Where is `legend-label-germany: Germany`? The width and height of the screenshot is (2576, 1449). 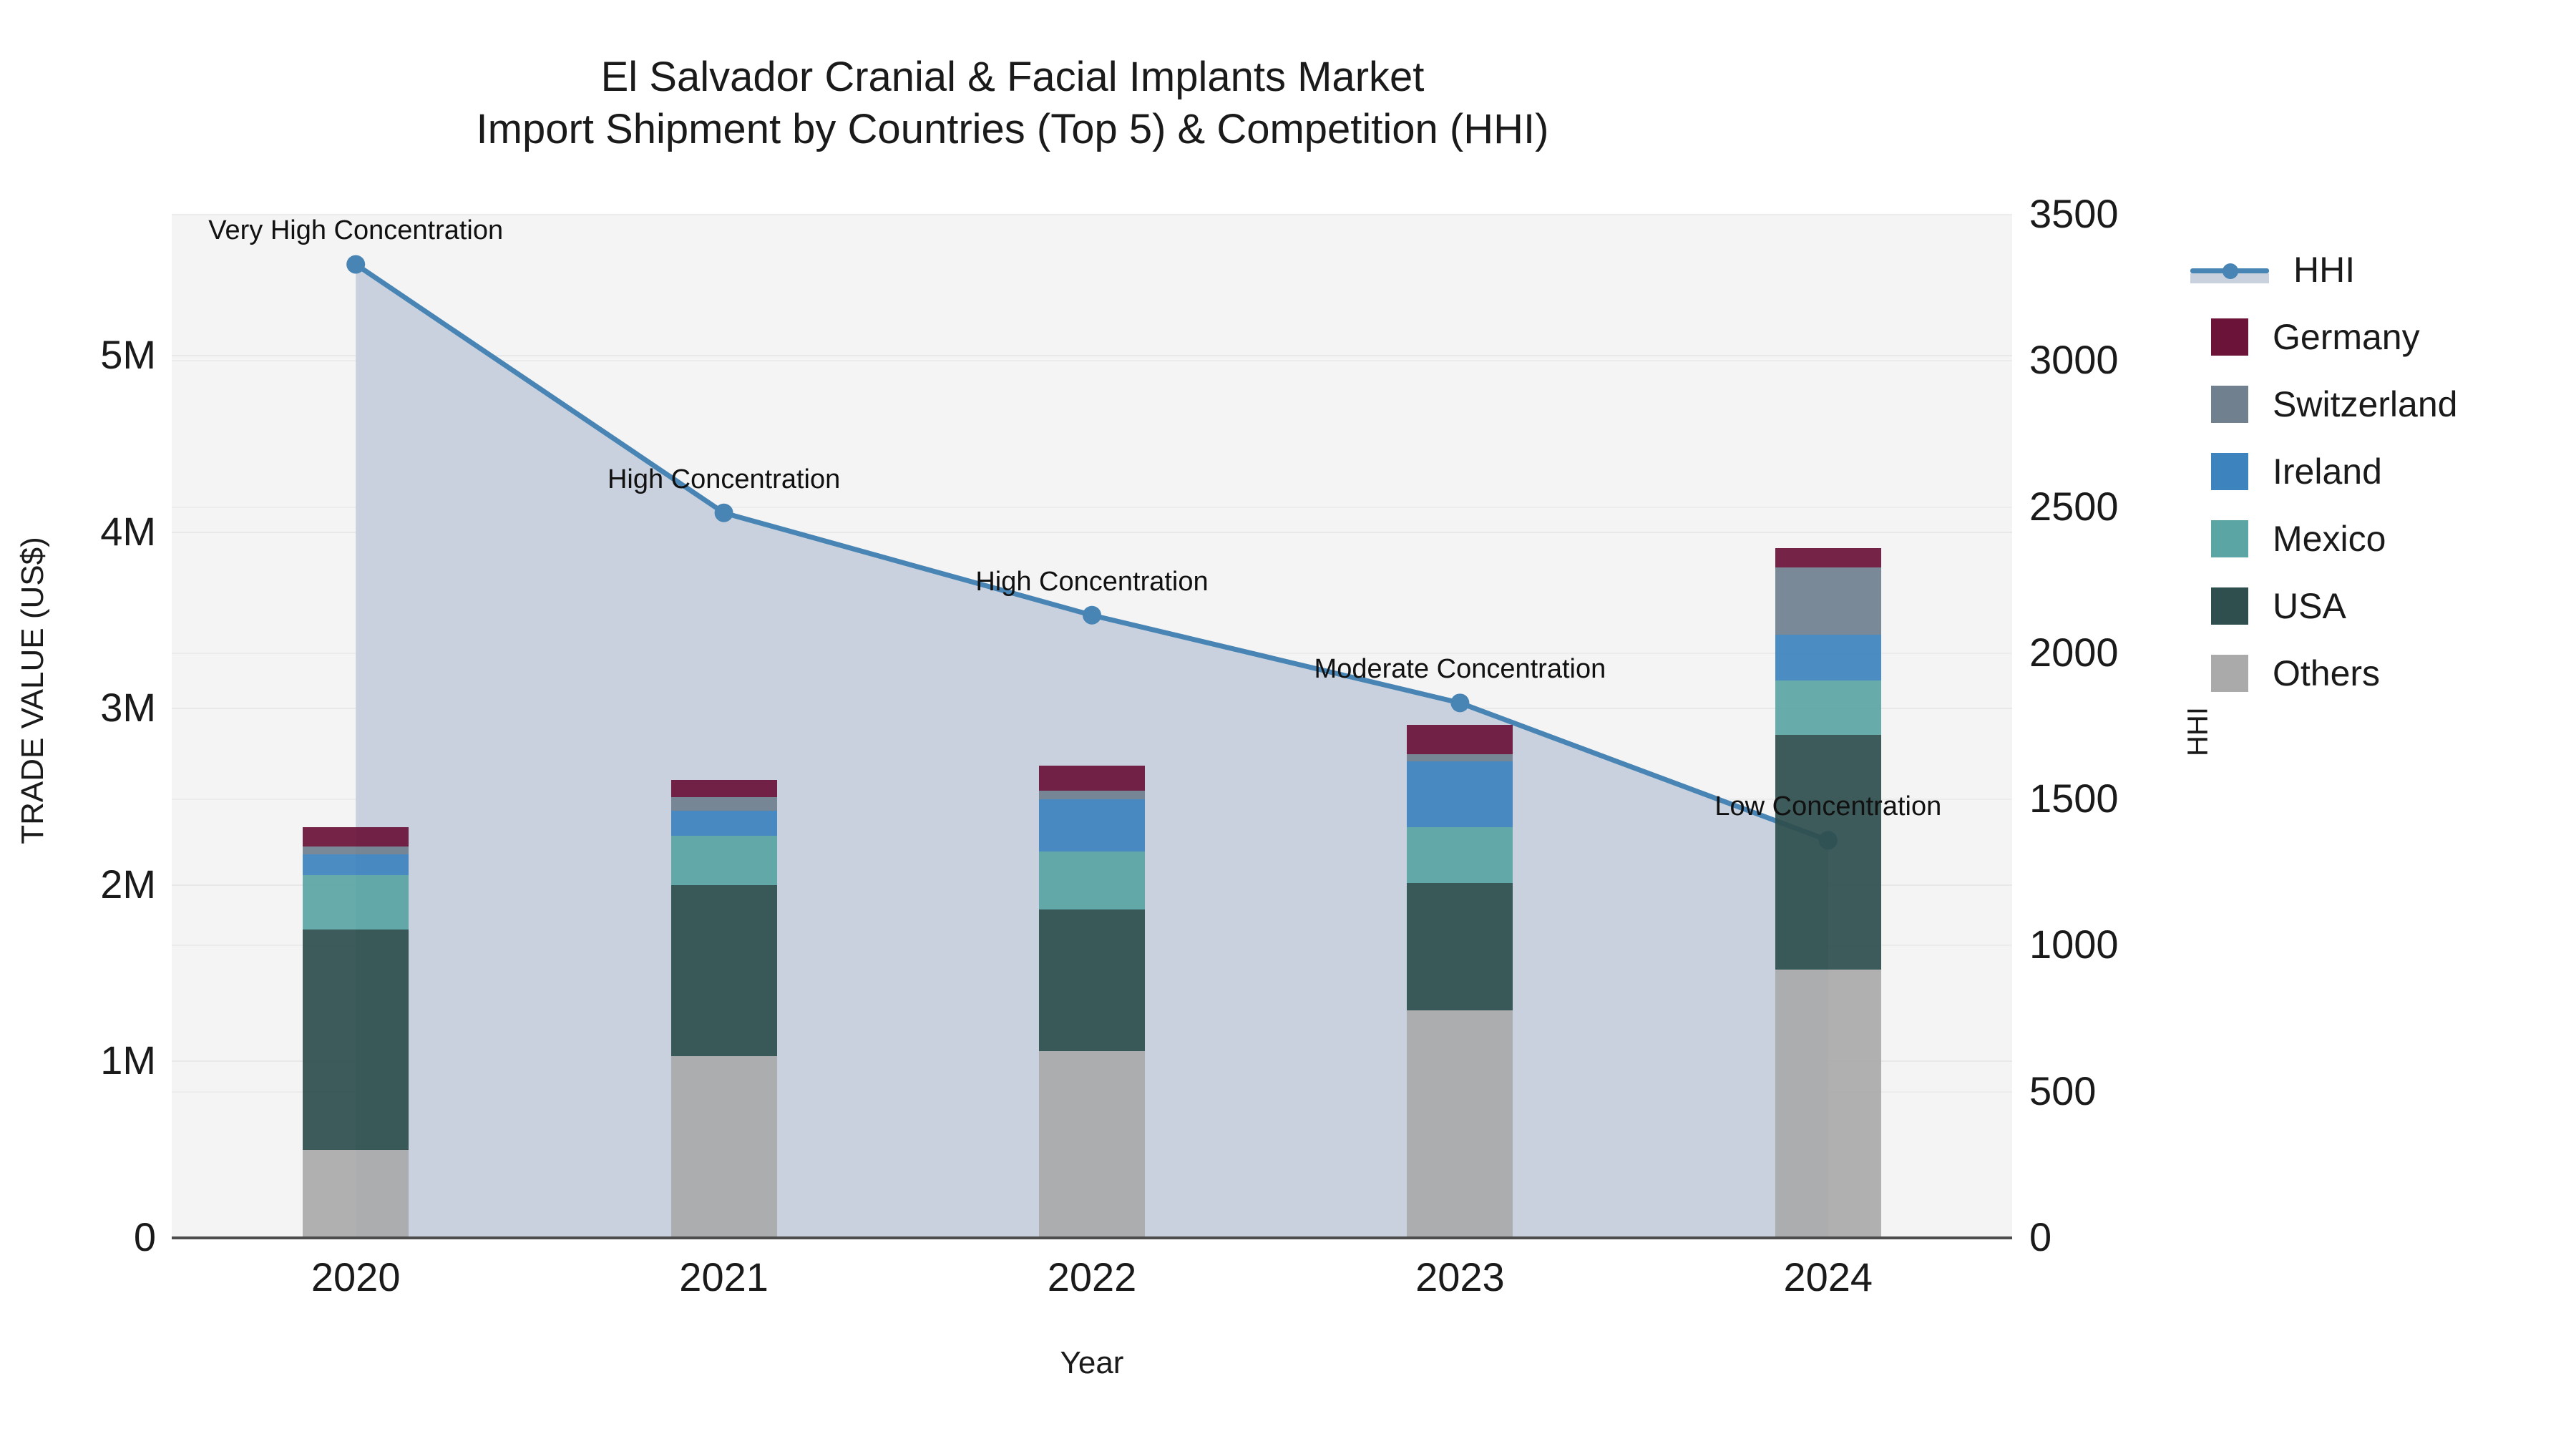 legend-label-germany: Germany is located at coordinates (2346, 337).